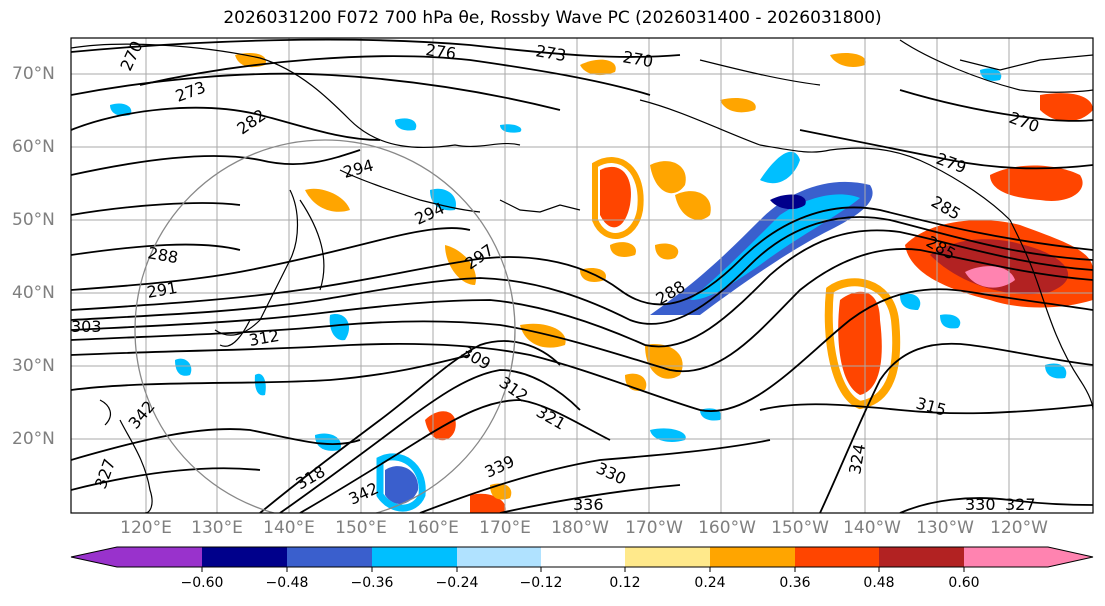 The width and height of the screenshot is (1105, 606). I want to click on lon-label: 170°W, so click(654, 528).